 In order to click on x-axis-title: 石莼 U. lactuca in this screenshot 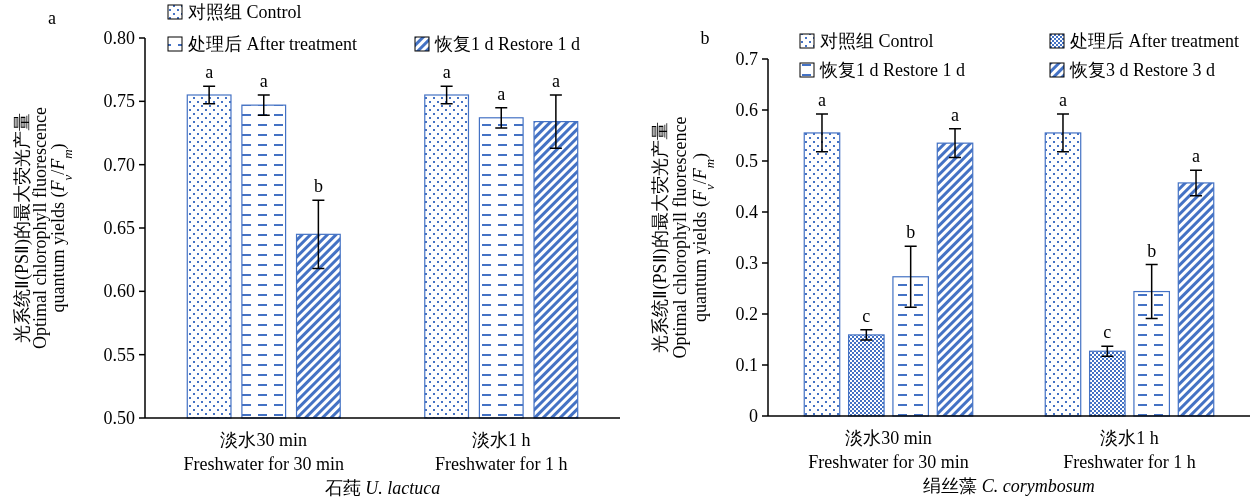, I will do `click(382, 488)`.